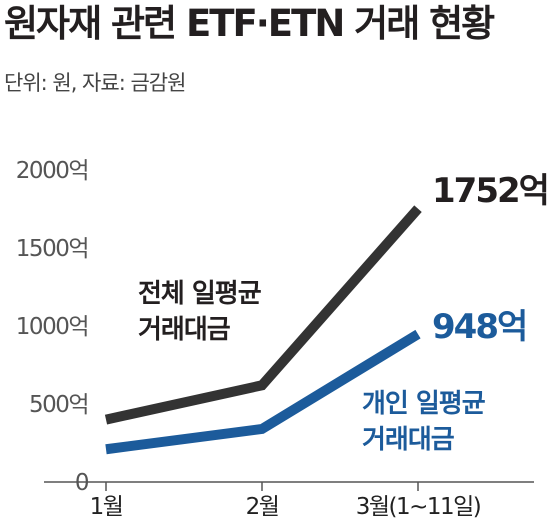 Image resolution: width=547 pixels, height=523 pixels. Describe the element at coordinates (262, 507) in the screenshot. I see `x-tick-label: 2월` at that location.